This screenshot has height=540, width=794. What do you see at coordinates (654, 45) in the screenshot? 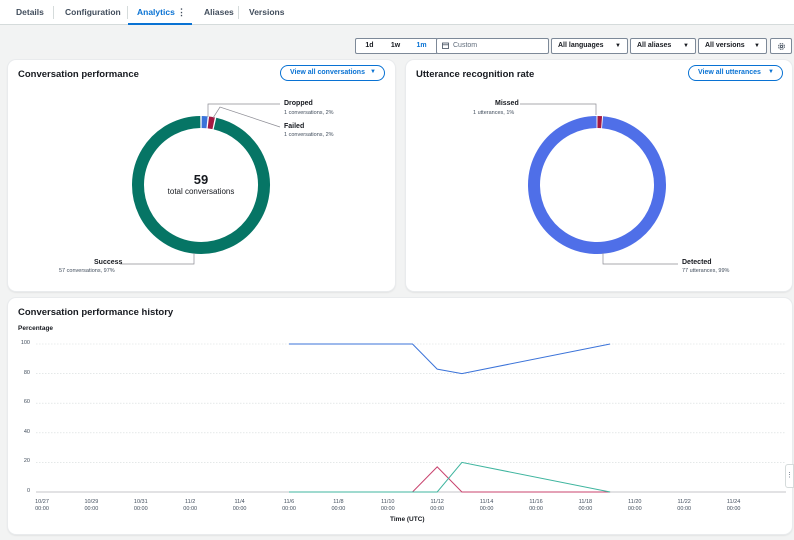
I see `aliases-dropdown-label: All aliases` at bounding box center [654, 45].